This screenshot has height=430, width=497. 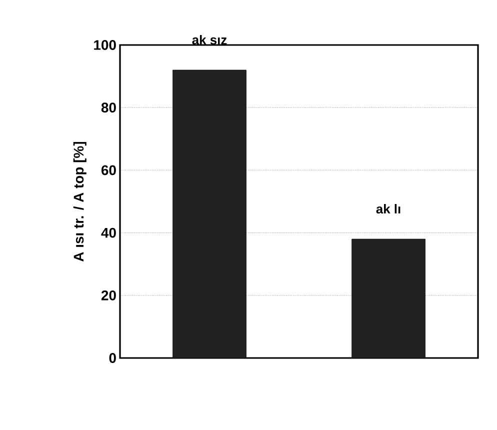 What do you see at coordinates (388, 209) in the screenshot?
I see `x-tick-label: ak lı` at bounding box center [388, 209].